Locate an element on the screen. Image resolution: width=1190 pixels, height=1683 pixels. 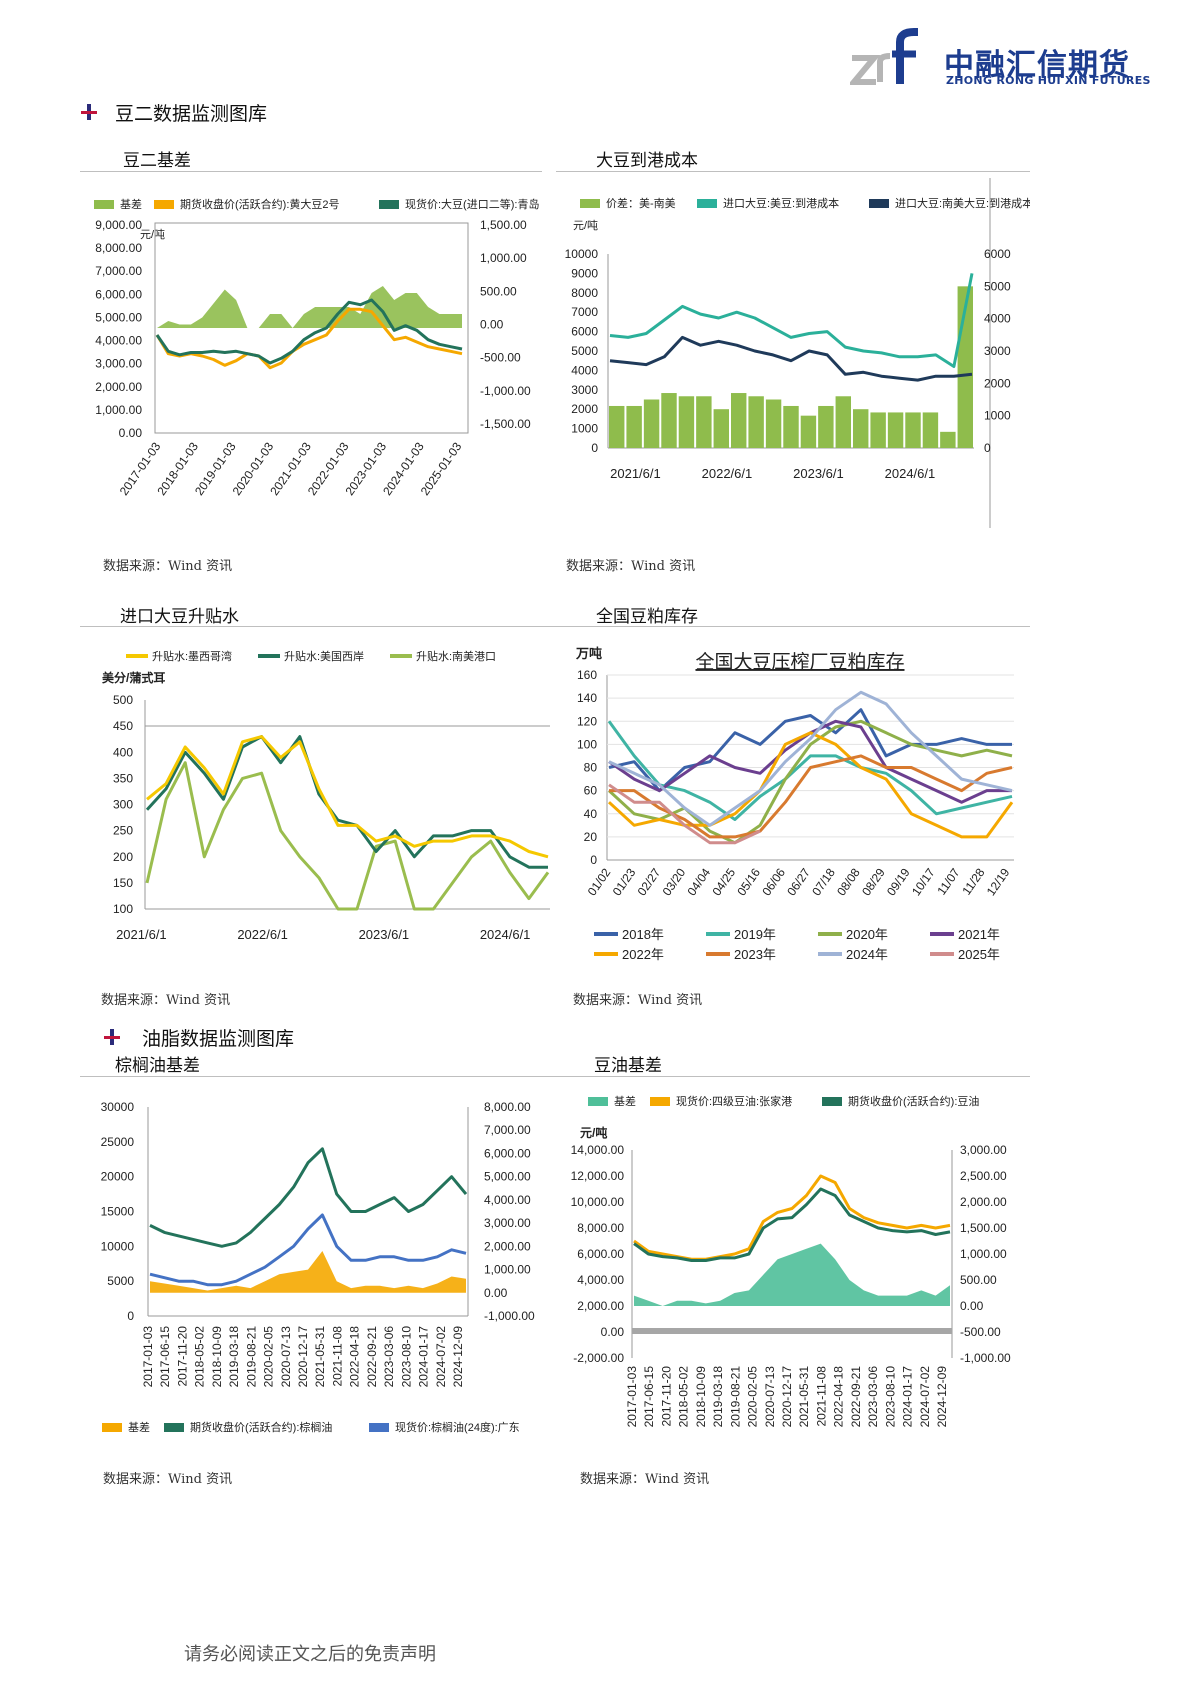
x-tick-label: 04/04 is located at coordinates (699, 881).